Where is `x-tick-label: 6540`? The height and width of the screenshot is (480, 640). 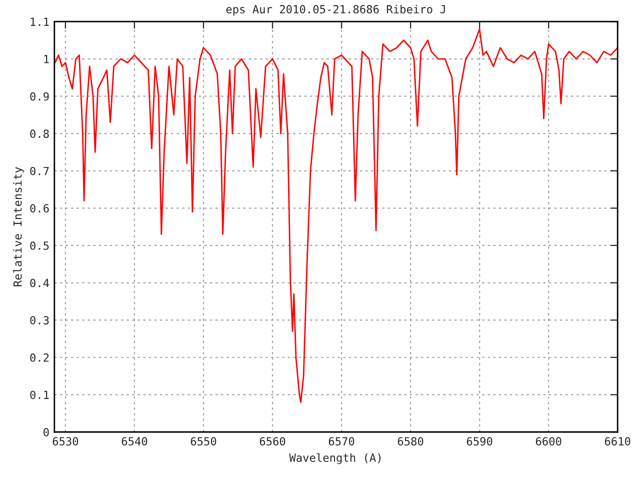
x-tick-label: 6540 is located at coordinates (135, 441).